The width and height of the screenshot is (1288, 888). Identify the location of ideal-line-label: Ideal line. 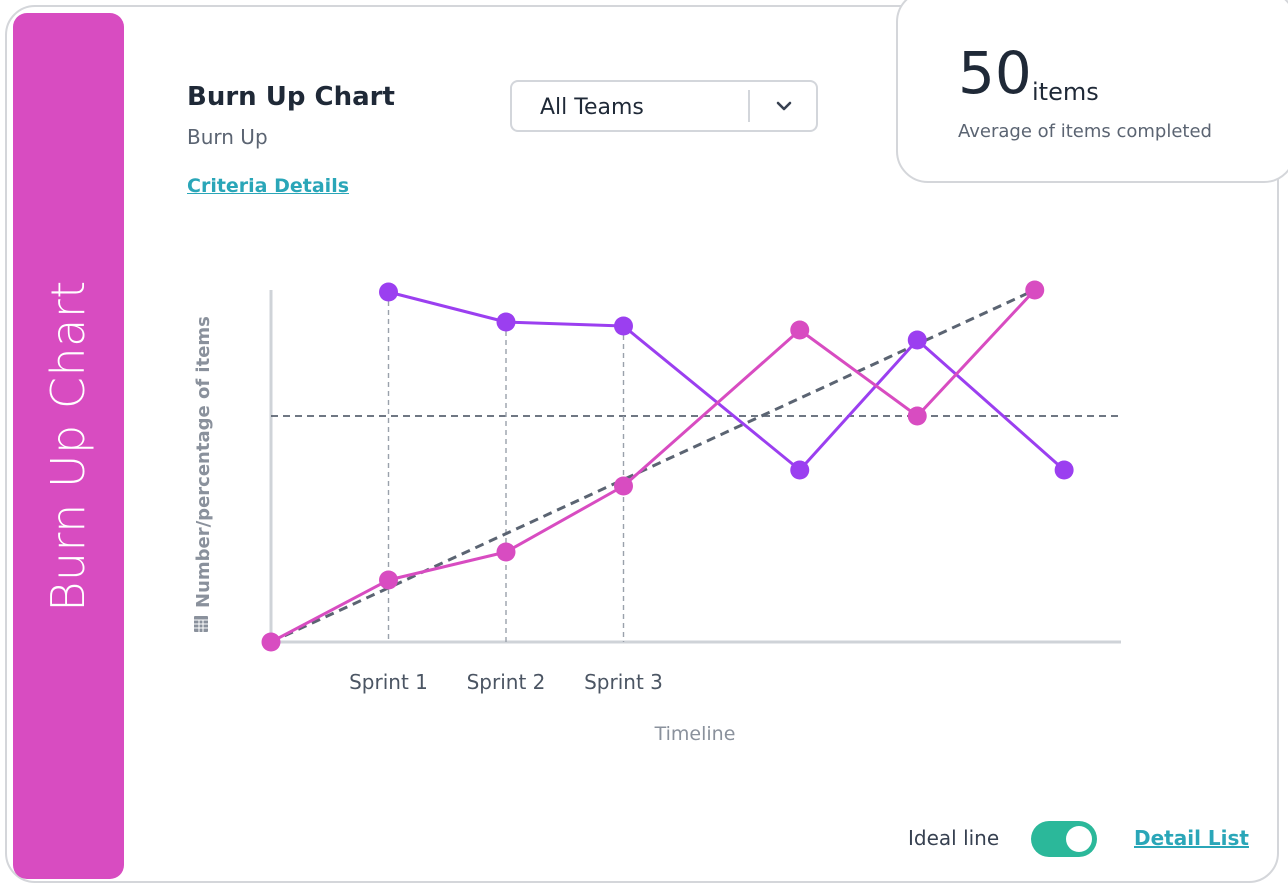
(954, 838).